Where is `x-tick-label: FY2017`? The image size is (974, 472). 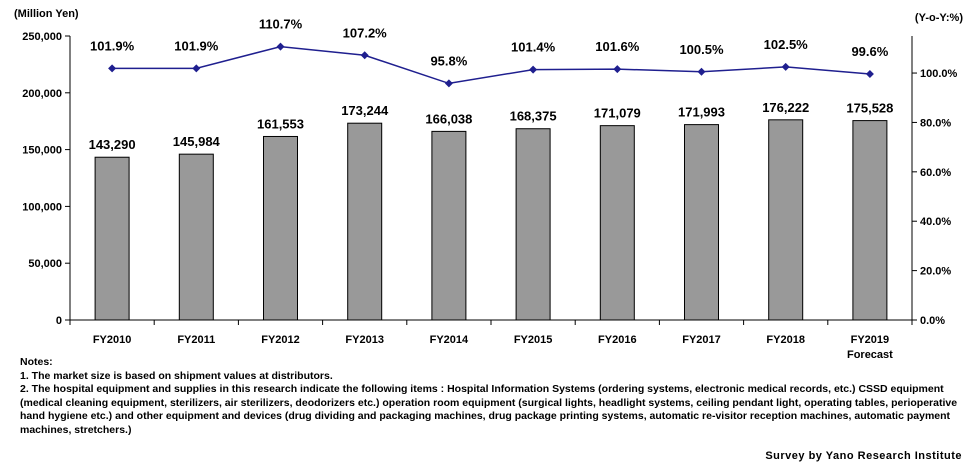
x-tick-label: FY2017 is located at coordinates (701, 340).